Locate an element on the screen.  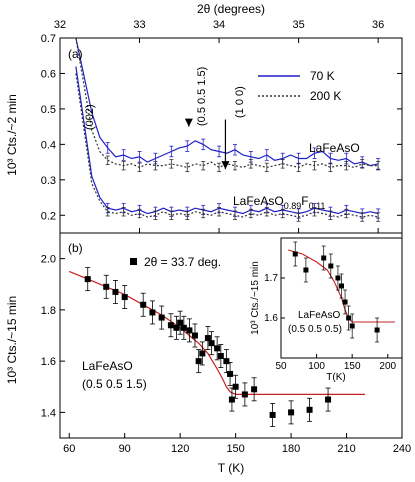
panel-b-y-tick-label: 1.4 is located at coordinates (48, 413).